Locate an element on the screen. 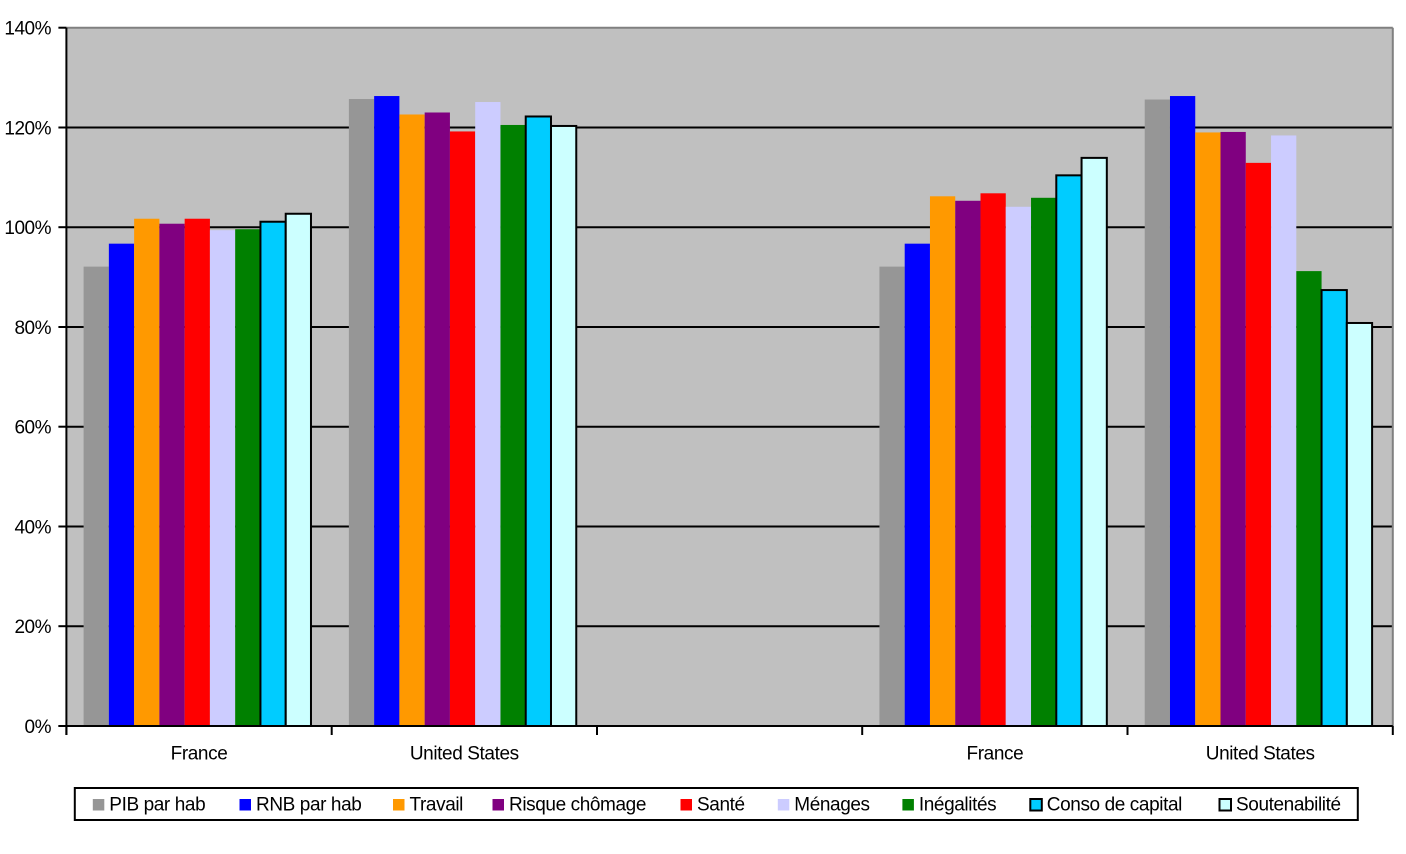  svg-text: 20% is located at coordinates (32, 627).